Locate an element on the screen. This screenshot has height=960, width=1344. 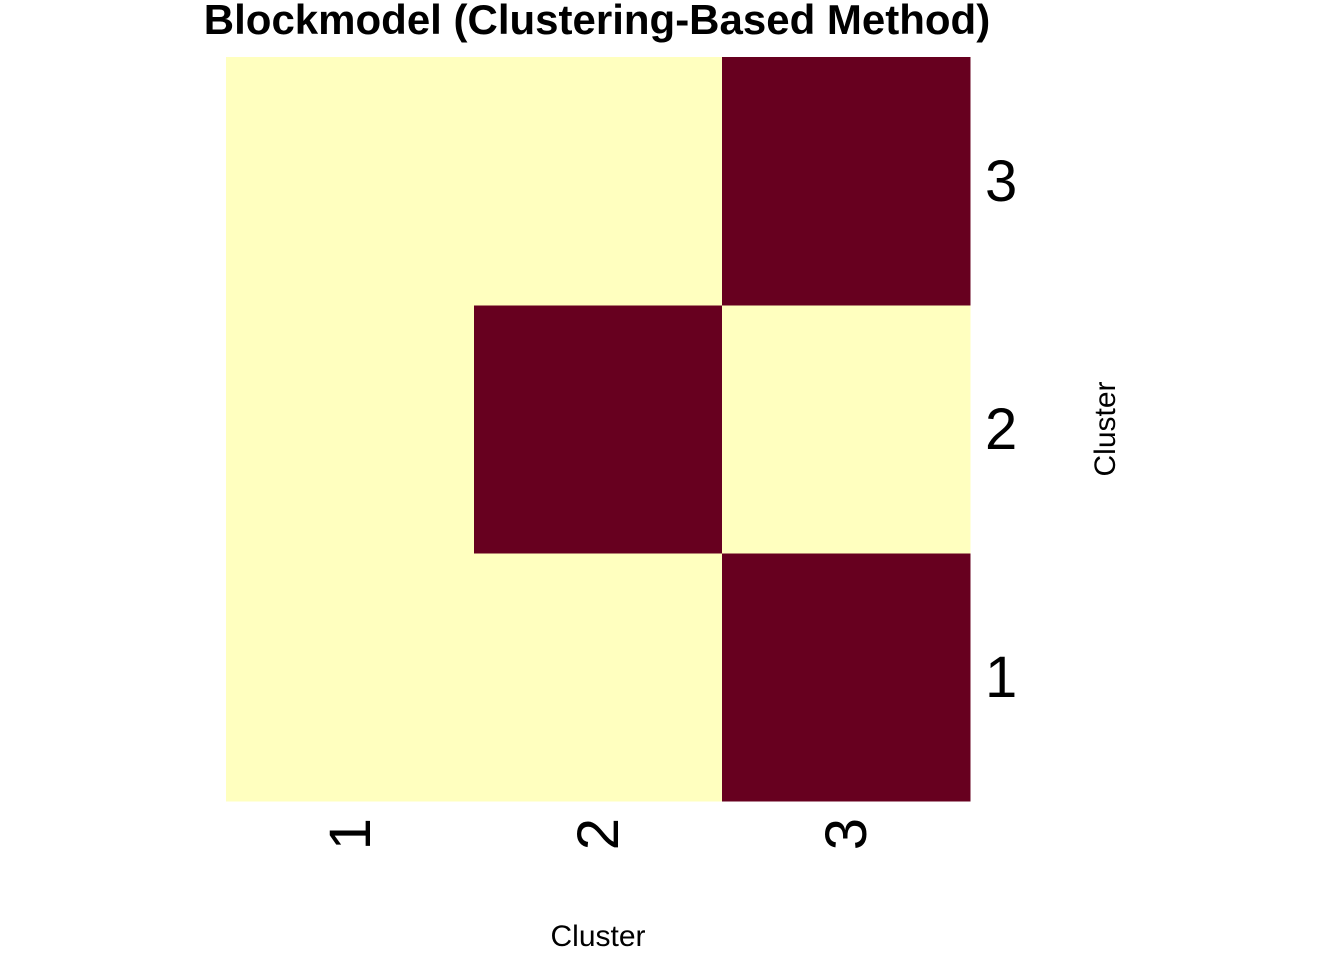
heatmap-cell-r3-c2 is located at coordinates (598, 181).